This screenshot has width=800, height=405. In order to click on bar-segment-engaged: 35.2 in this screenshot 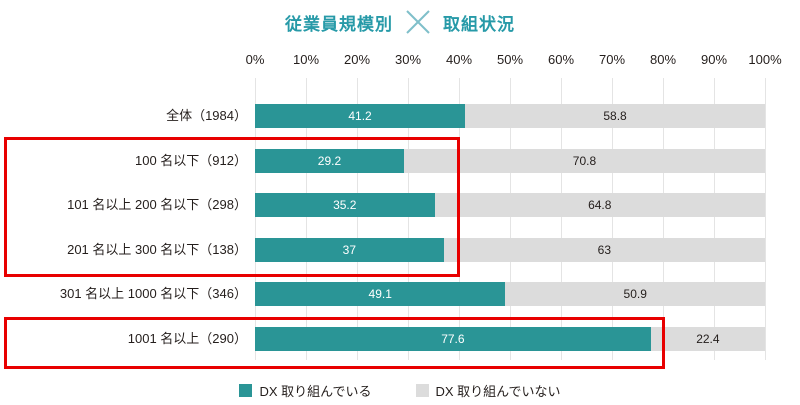, I will do `click(345, 205)`.